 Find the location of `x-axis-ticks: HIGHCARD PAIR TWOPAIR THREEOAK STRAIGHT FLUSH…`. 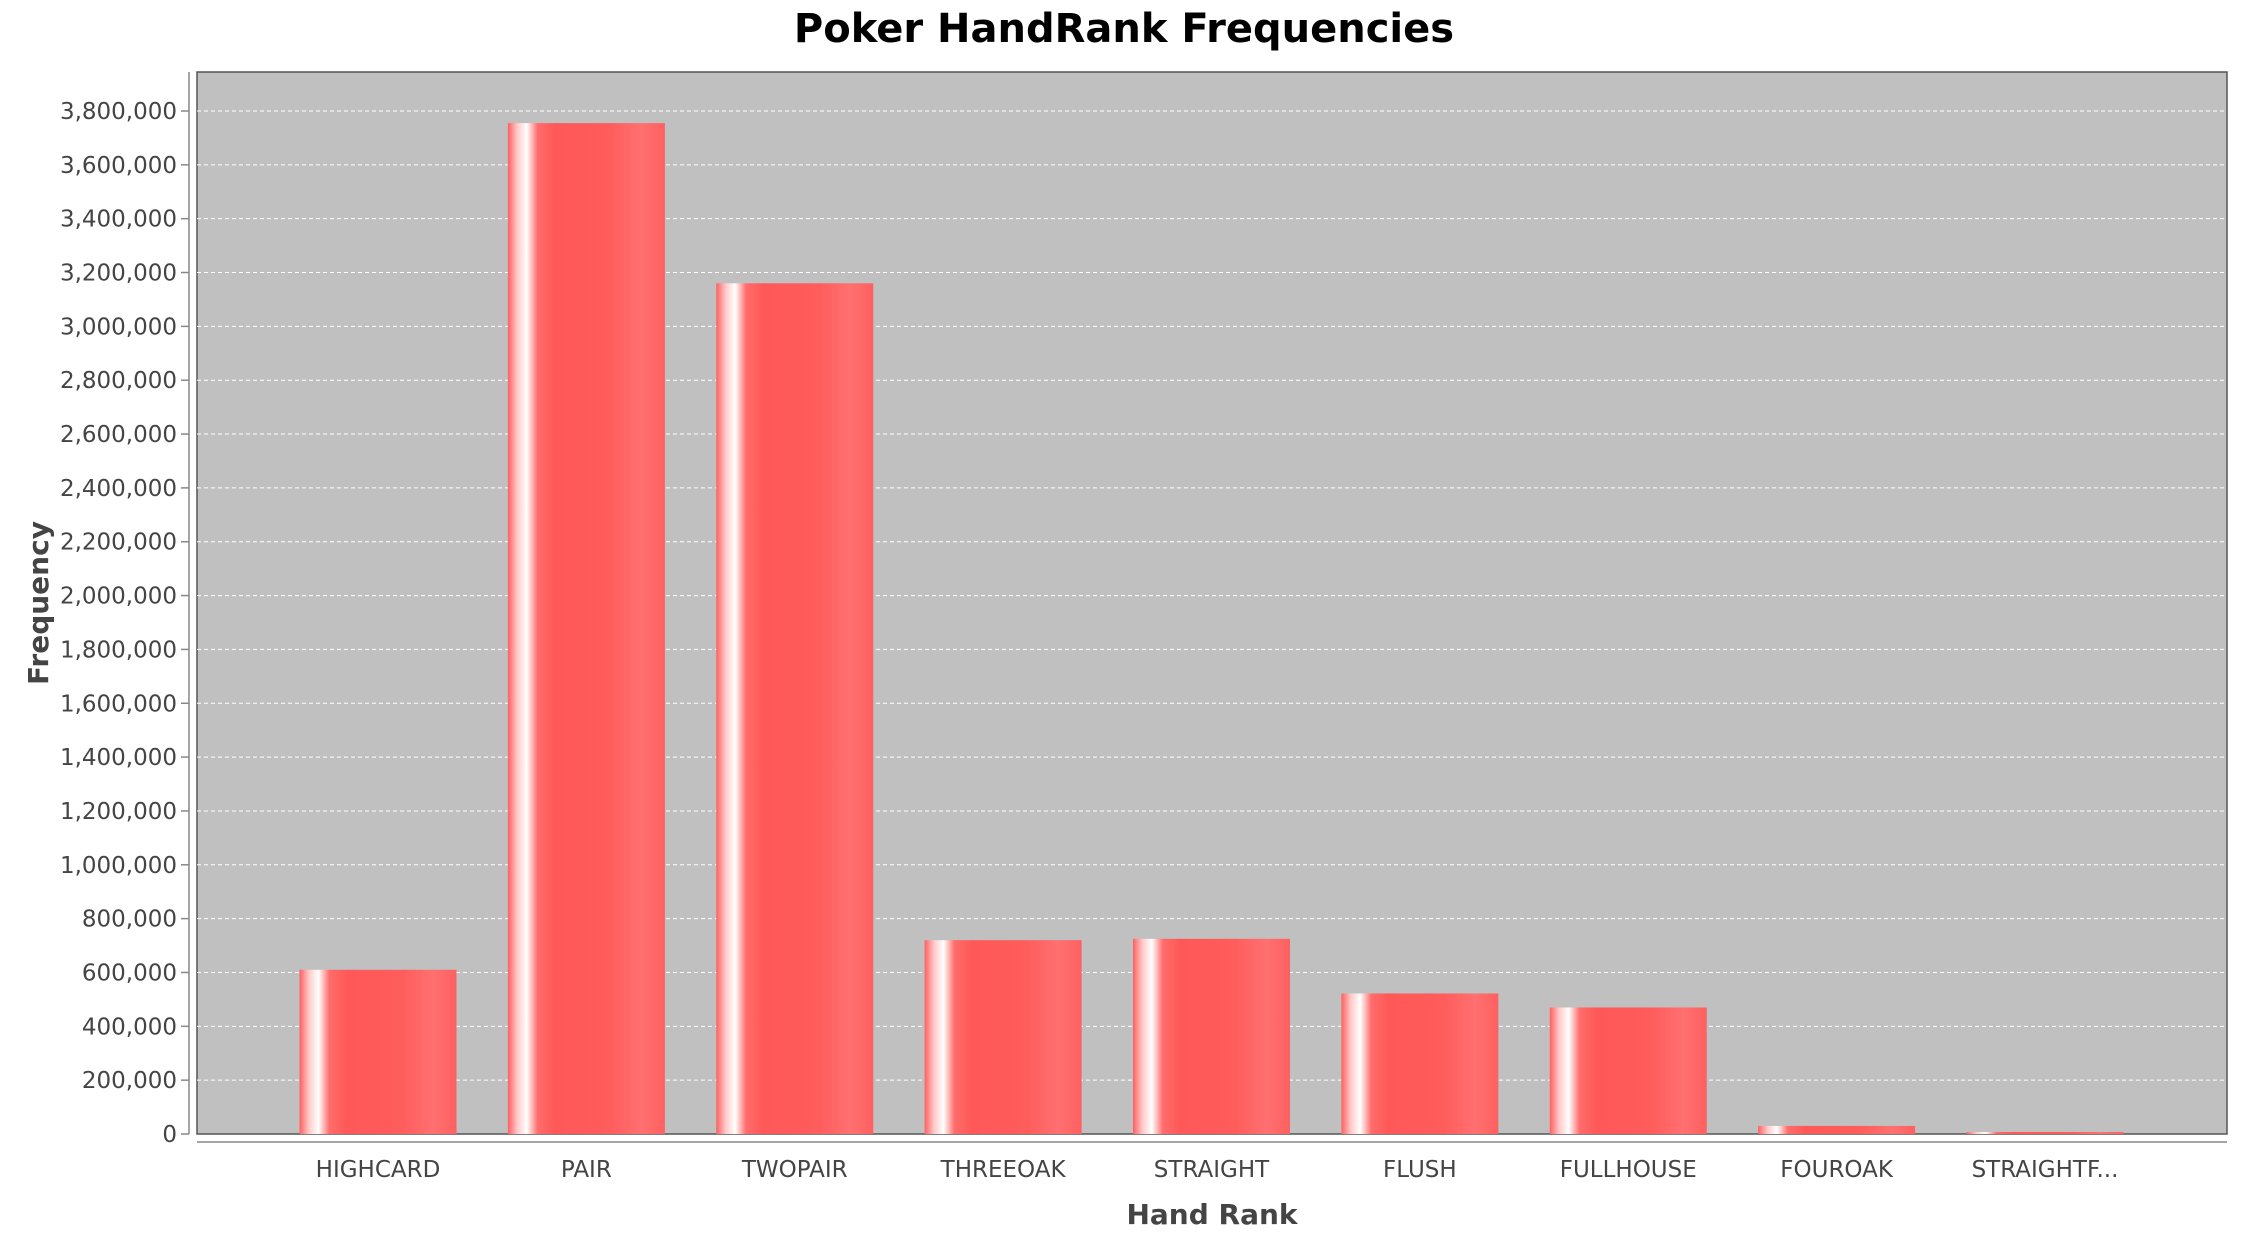

x-axis-ticks: HIGHCARD PAIR TWOPAIR THREEOAK STRAIGHT FLUSH… is located at coordinates (1217, 1170).